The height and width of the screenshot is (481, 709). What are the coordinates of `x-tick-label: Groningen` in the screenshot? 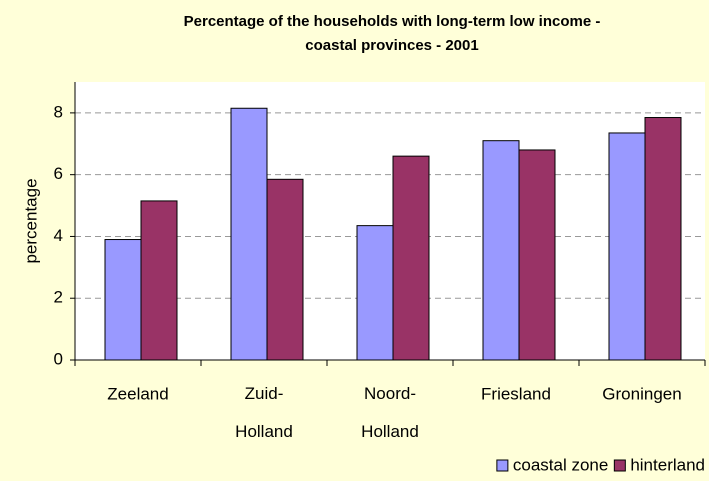 It's located at (641, 393).